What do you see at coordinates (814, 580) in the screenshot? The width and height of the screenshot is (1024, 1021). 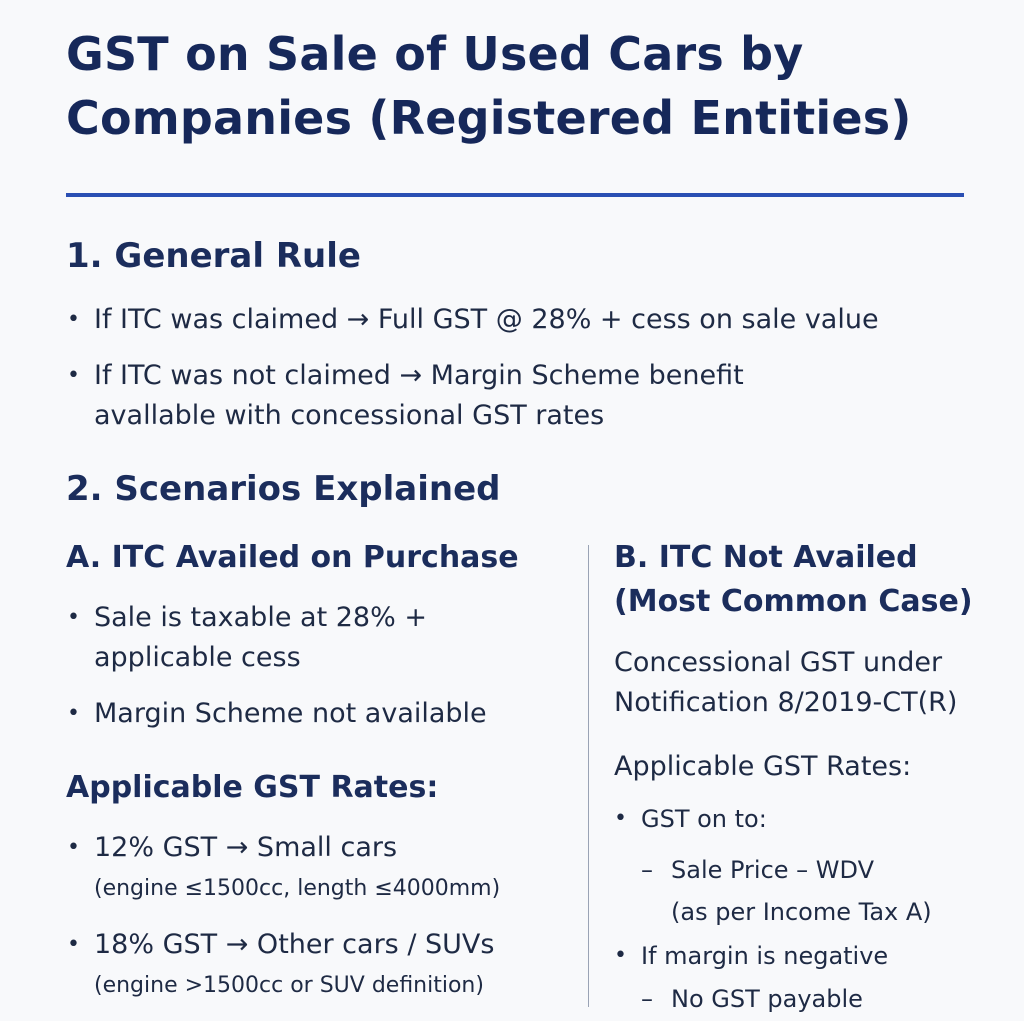 I see `col-b-heading: B. ITC Not Availed (Most Common Case)` at bounding box center [814, 580].